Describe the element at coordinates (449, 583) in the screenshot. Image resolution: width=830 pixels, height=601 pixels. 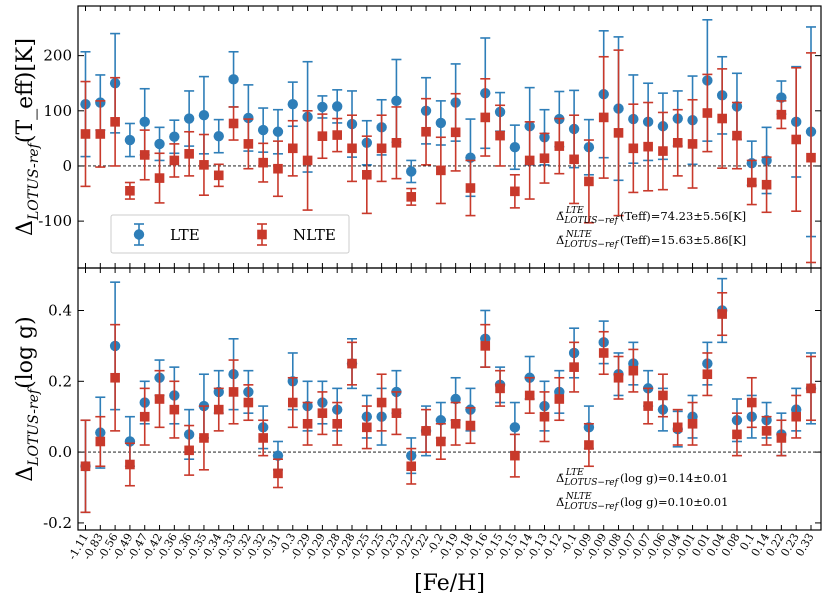
I see `x-axis-label: [Fe/H]` at that location.